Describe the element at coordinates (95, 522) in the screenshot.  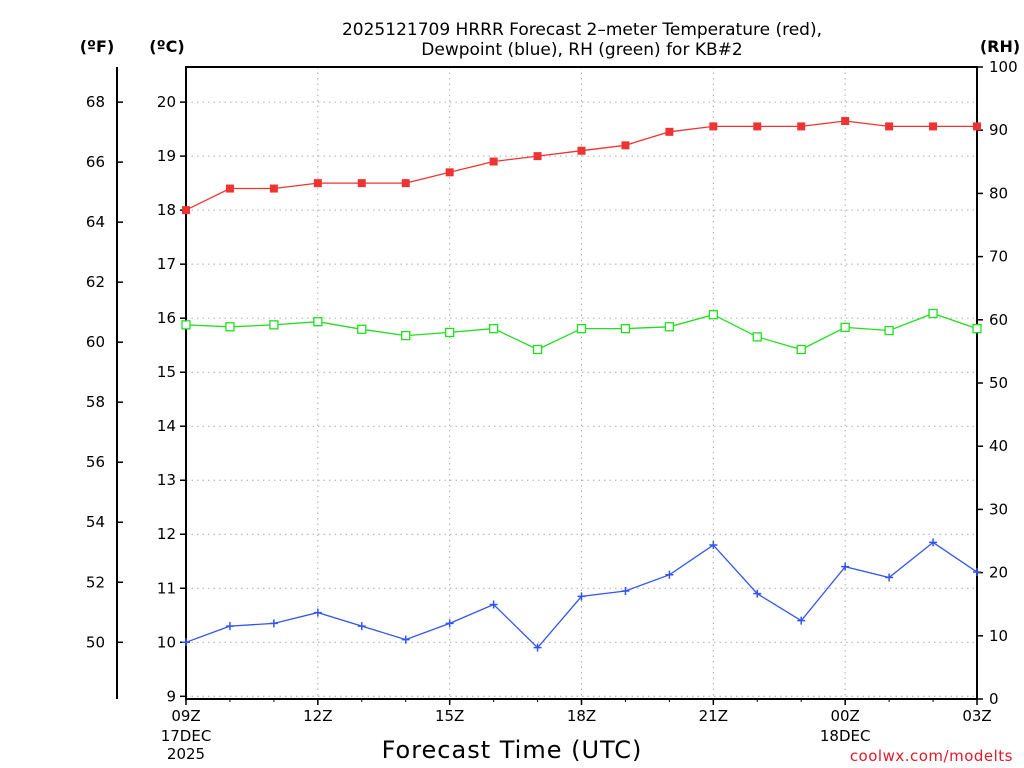
I see `fahrenheit-tick-label: 54` at that location.